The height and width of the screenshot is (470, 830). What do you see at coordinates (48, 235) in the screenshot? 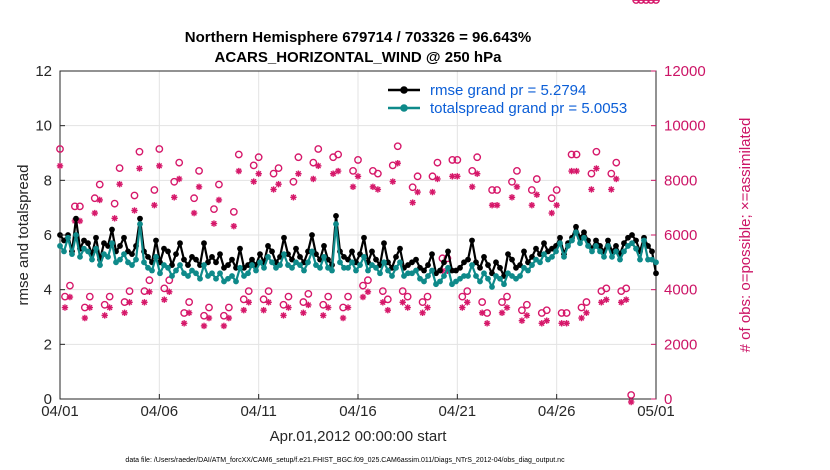
I see `y-tick-label-left: 6` at bounding box center [48, 235].